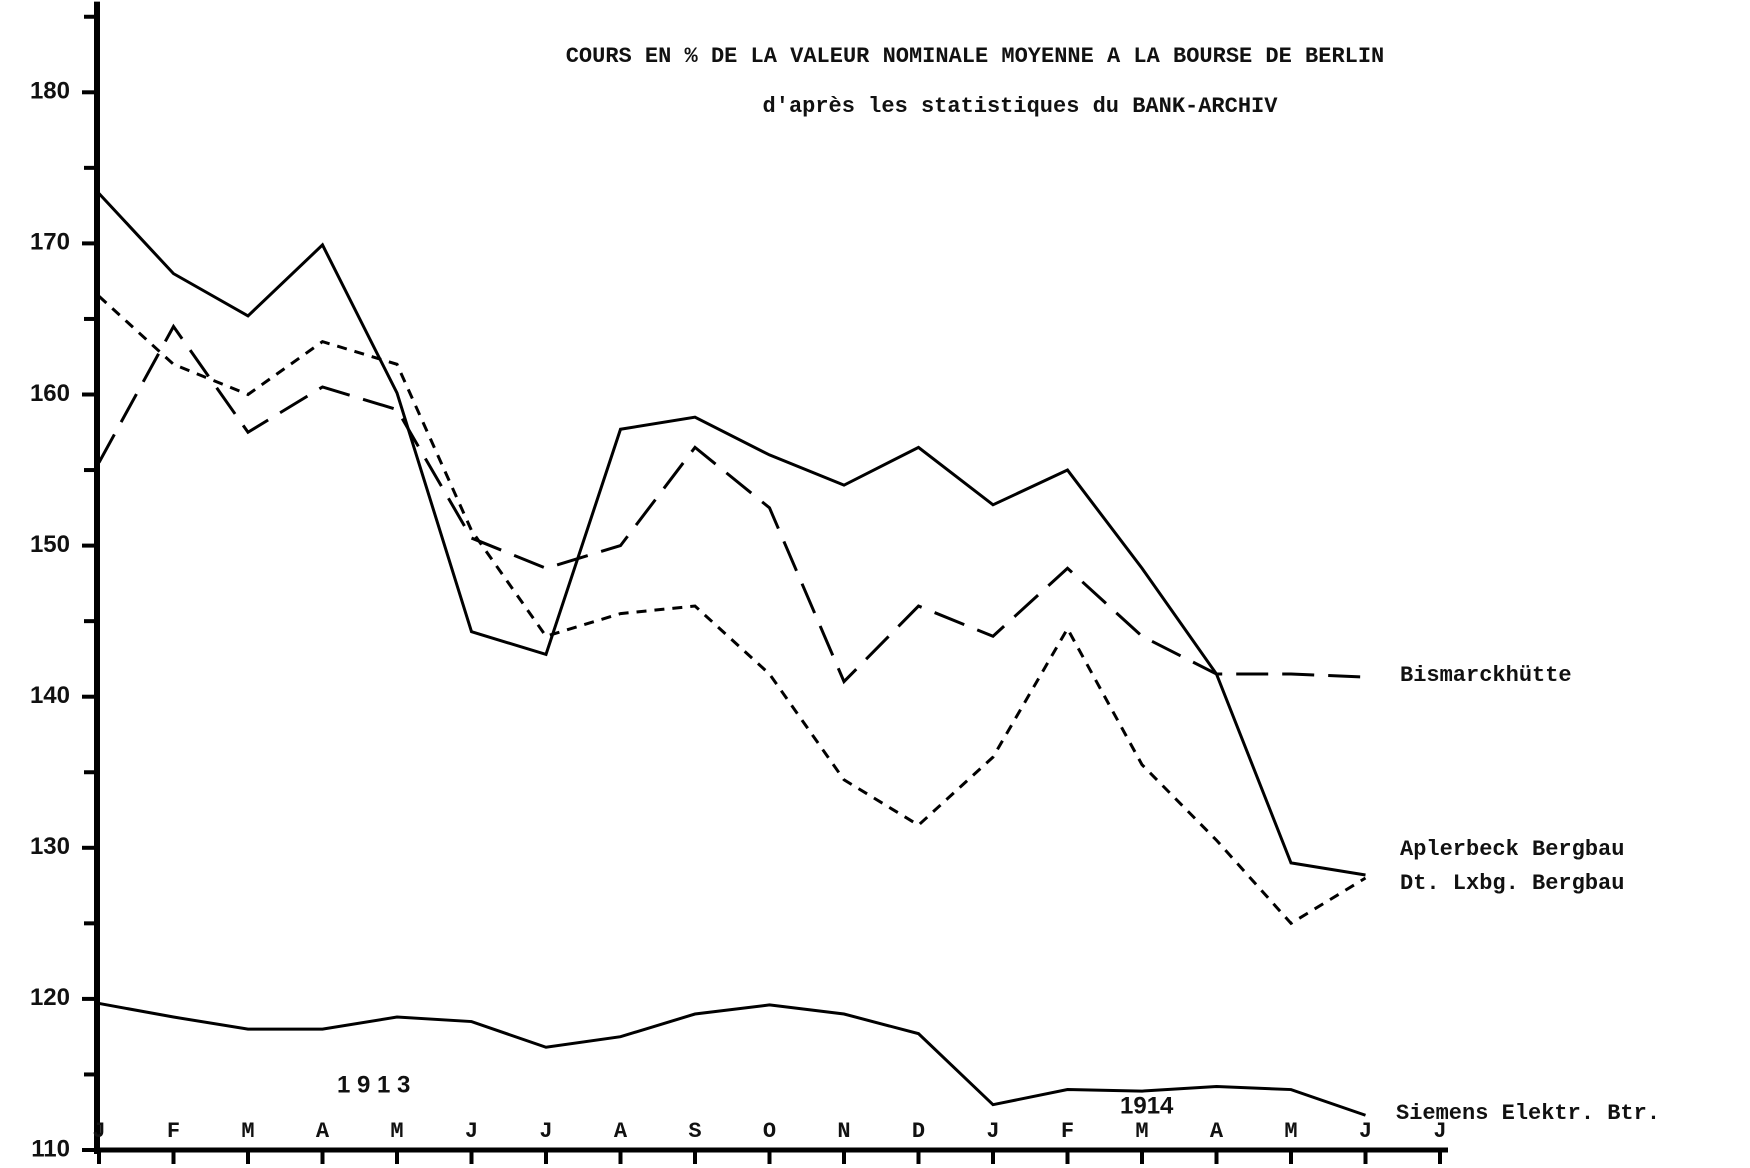 The height and width of the screenshot is (1168, 1750). What do you see at coordinates (50, 544) in the screenshot?
I see `y-tick-label: 150` at bounding box center [50, 544].